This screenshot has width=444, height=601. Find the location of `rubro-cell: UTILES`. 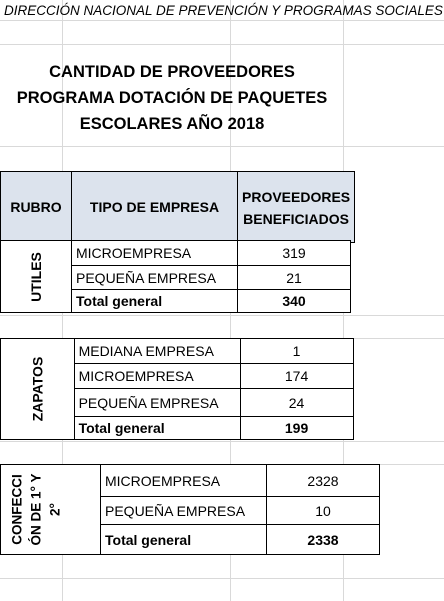

rubro-cell: UTILES is located at coordinates (36, 276).